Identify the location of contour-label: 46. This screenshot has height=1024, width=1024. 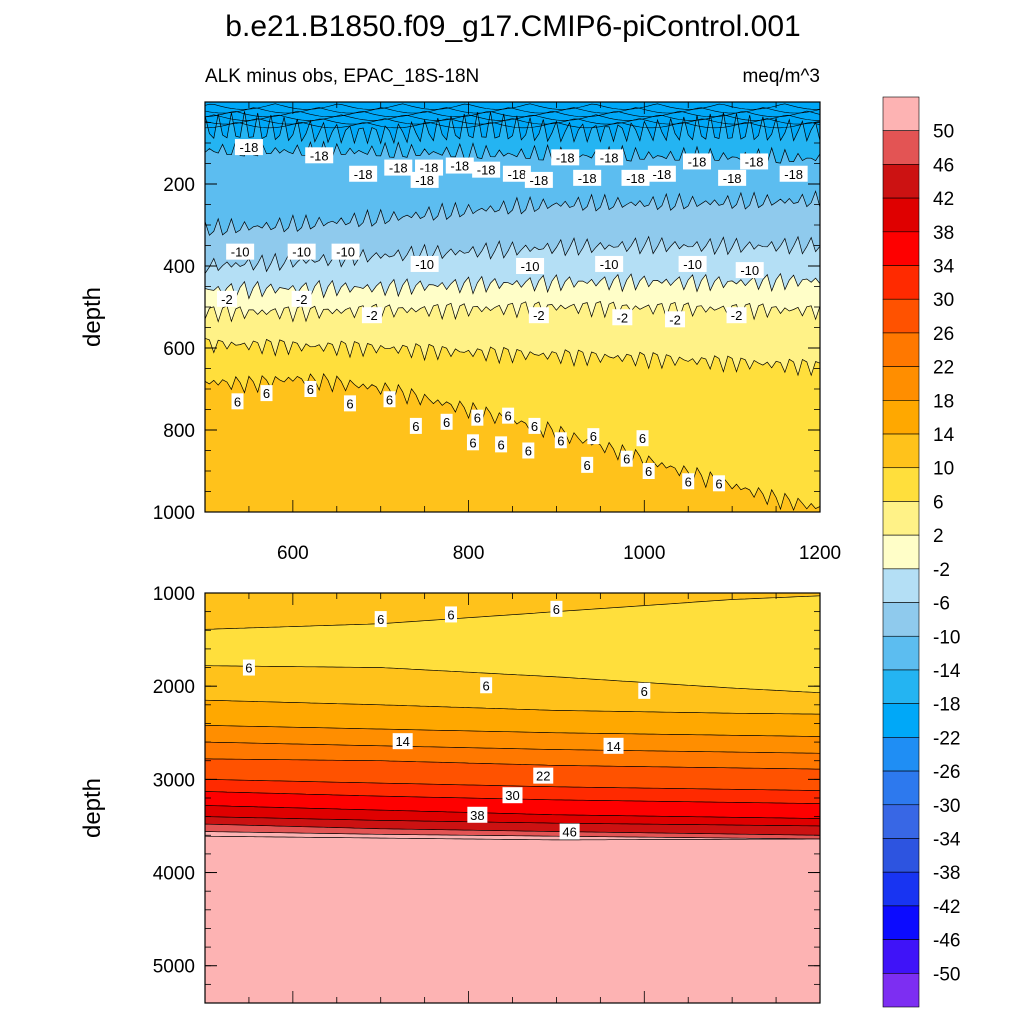
(569, 831).